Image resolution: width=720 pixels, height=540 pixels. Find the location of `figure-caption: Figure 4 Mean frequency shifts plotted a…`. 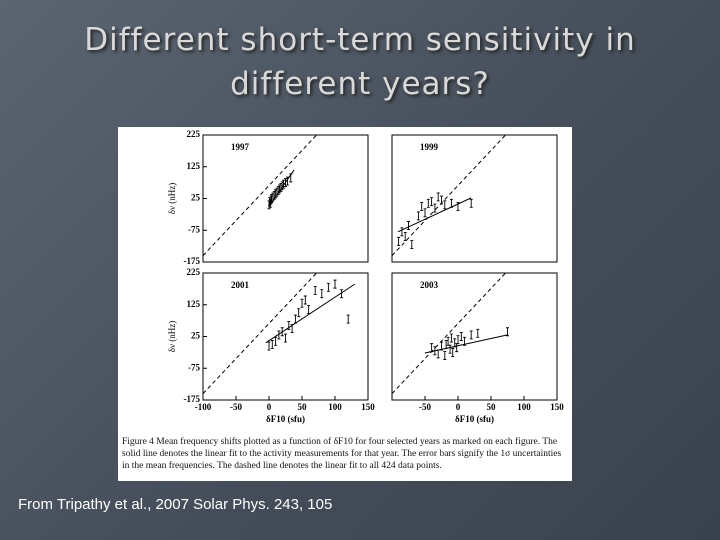

figure-caption: Figure 4 Mean frequency shifts plotted a… is located at coordinates (342, 454).